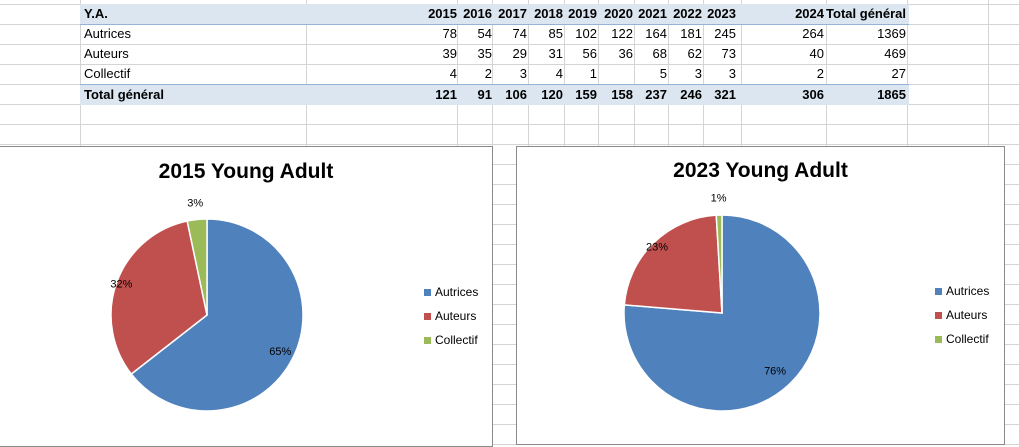 The width and height of the screenshot is (1019, 447). What do you see at coordinates (866, 13) in the screenshot?
I see `year-header-cell: Total général` at bounding box center [866, 13].